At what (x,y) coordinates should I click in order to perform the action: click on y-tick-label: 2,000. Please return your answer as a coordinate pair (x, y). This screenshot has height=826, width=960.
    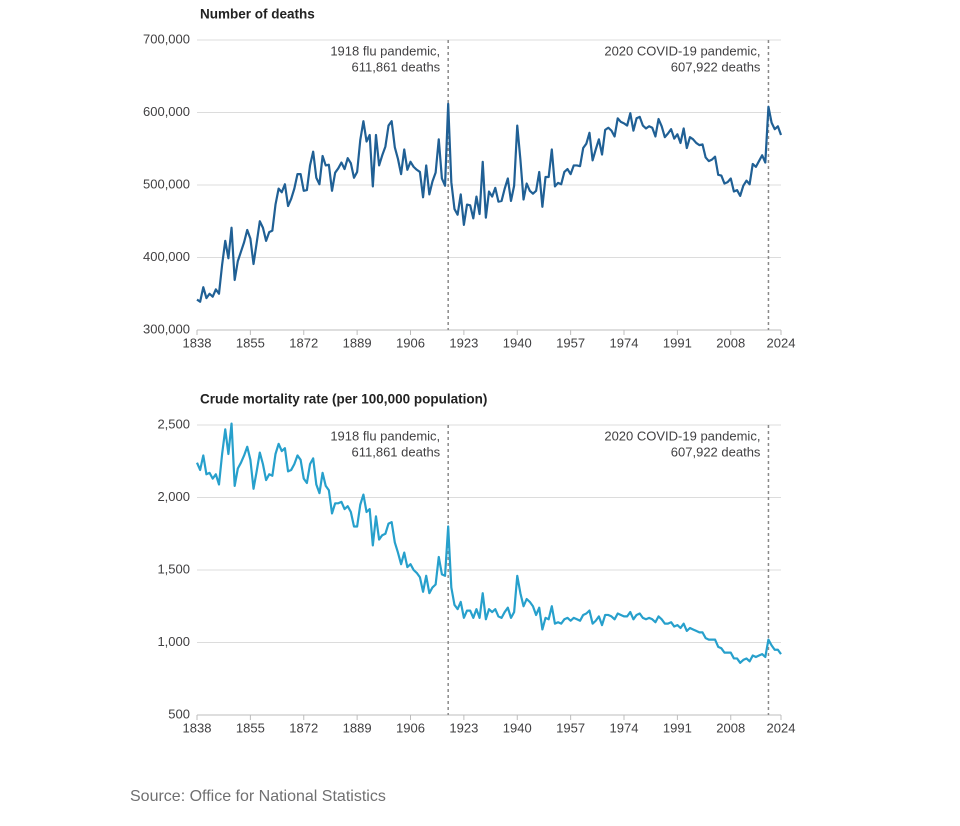
    Looking at the image, I should click on (173, 496).